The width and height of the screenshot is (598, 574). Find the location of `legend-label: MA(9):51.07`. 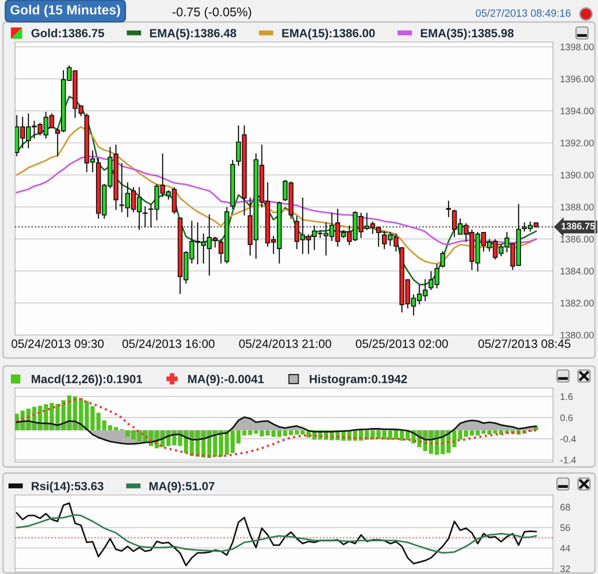

legend-label: MA(9):51.07 is located at coordinates (181, 487).